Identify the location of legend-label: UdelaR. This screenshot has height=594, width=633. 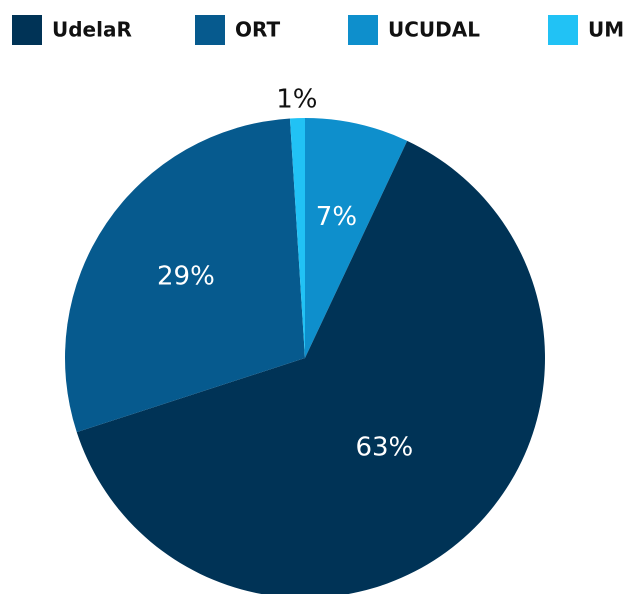
(92, 30).